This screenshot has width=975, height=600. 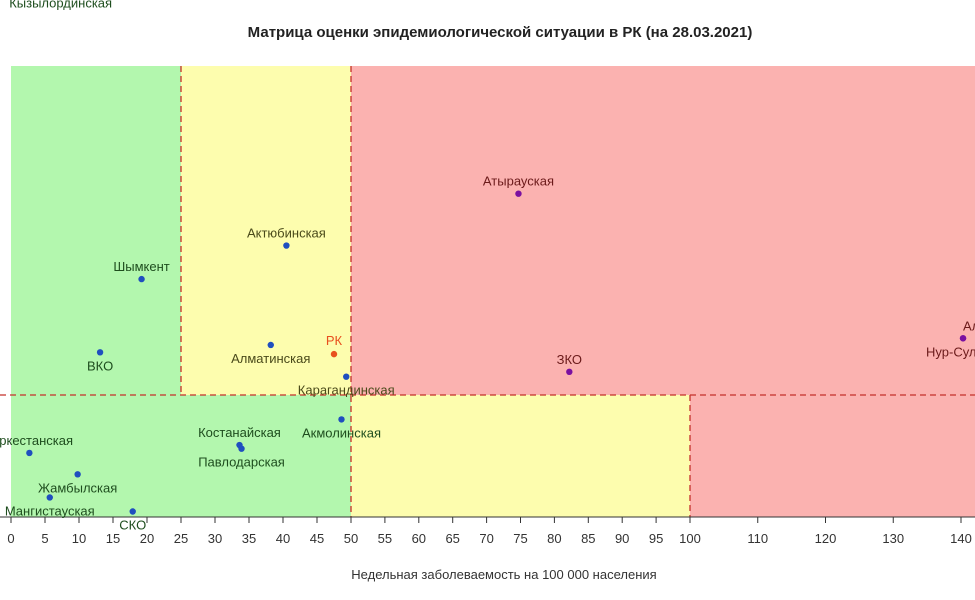 What do you see at coordinates (518, 181) in the screenshot?
I see `point-label: Атырауская` at bounding box center [518, 181].